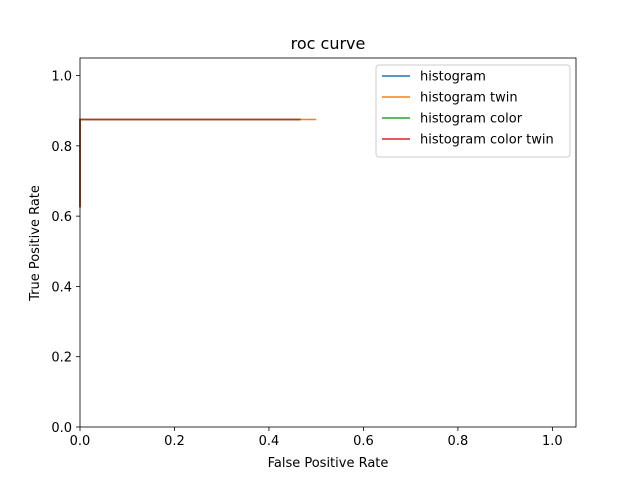  Describe the element at coordinates (487, 140) in the screenshot. I see `legend-entry: histogram color twin` at that location.